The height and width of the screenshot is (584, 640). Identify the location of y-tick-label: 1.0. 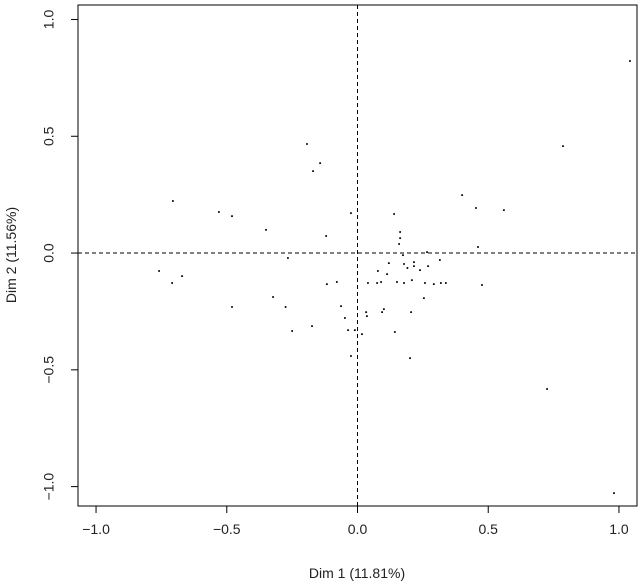
(49, 20).